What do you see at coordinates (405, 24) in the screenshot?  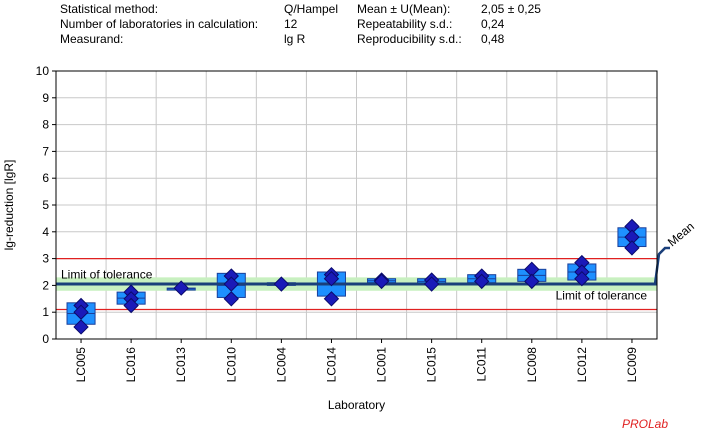 I see `info-label-repeatability: Repeatability s.d.:` at bounding box center [405, 24].